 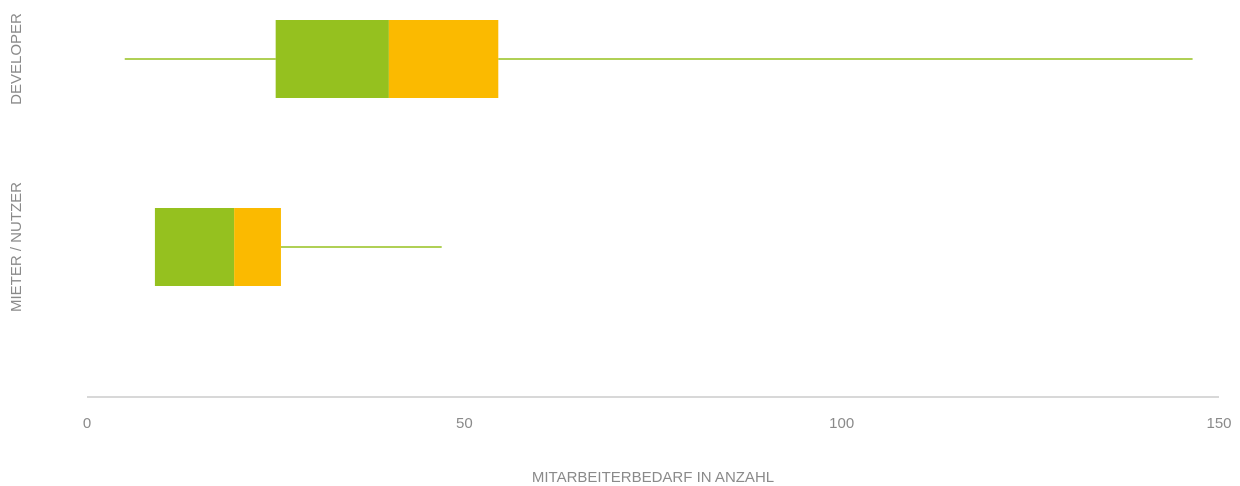 I want to click on y-category-label: DEVELOPER, so click(x=16, y=59).